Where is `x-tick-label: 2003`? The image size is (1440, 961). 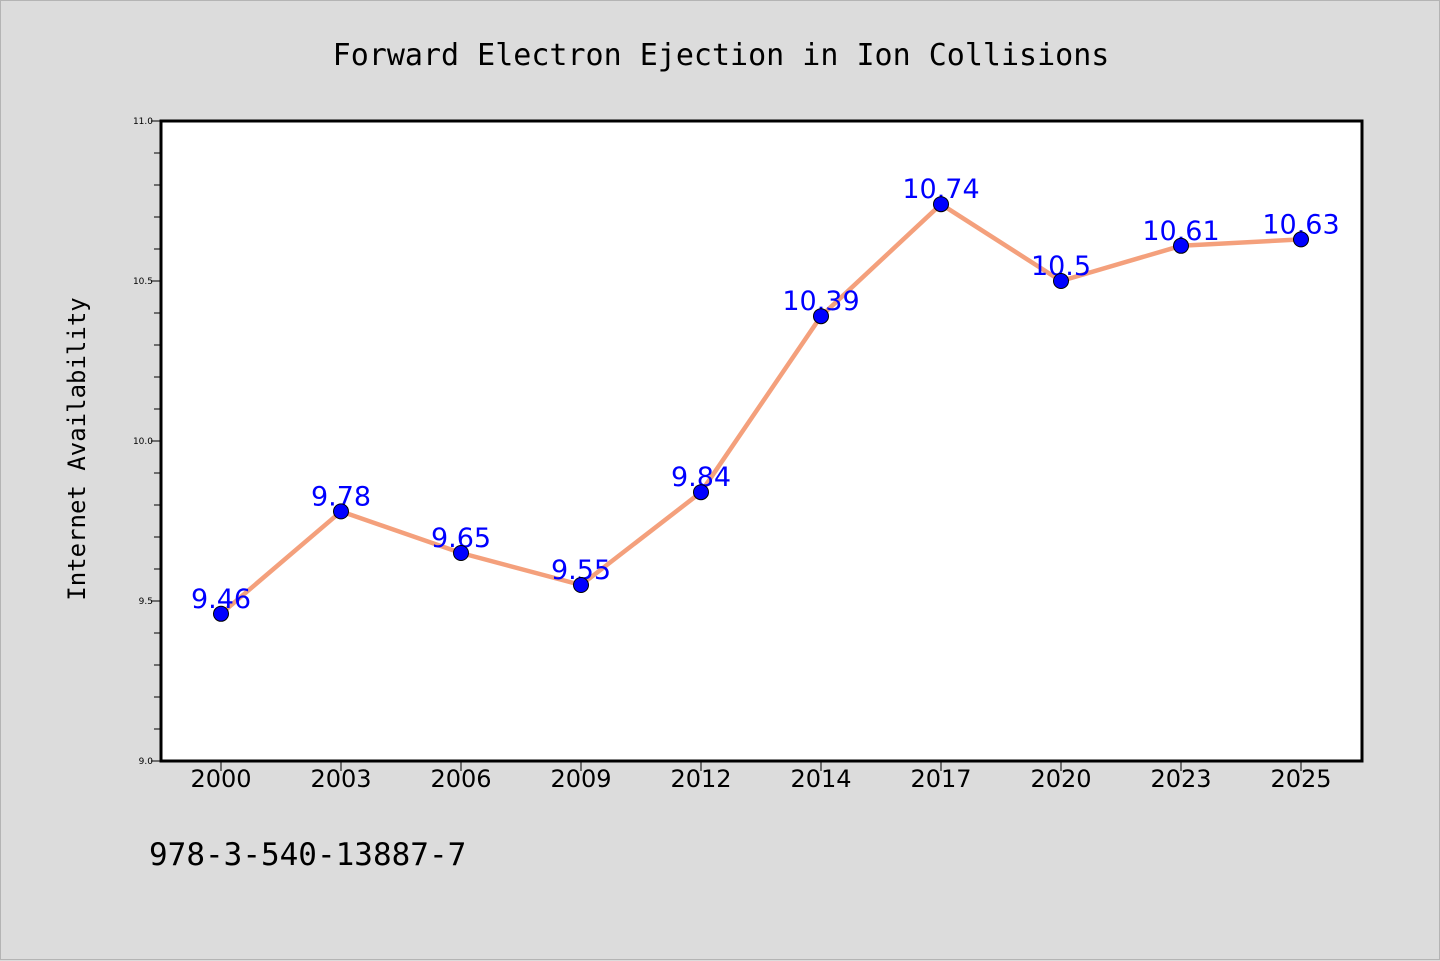
x-tick-label: 2003 is located at coordinates (340, 779).